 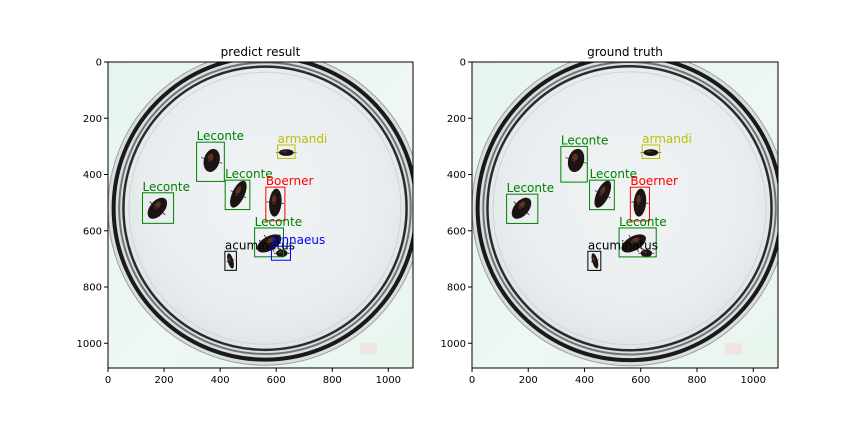 I want to click on panel-title: ground truth, so click(x=625, y=52).